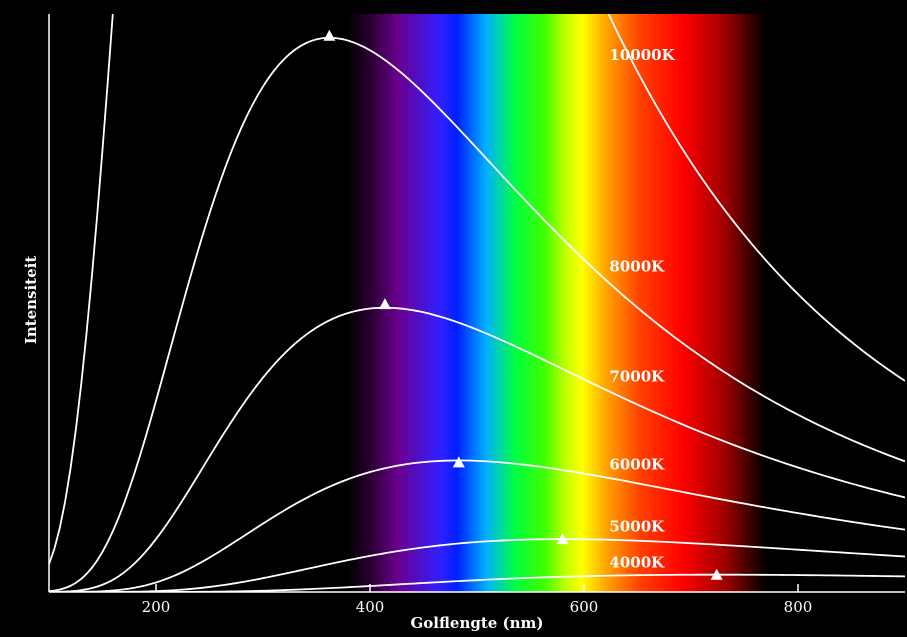  Describe the element at coordinates (642, 309) in the screenshot. I see `curve-label-group: 10000K 8000K 7000K 6000K 5000K 4000K` at that location.